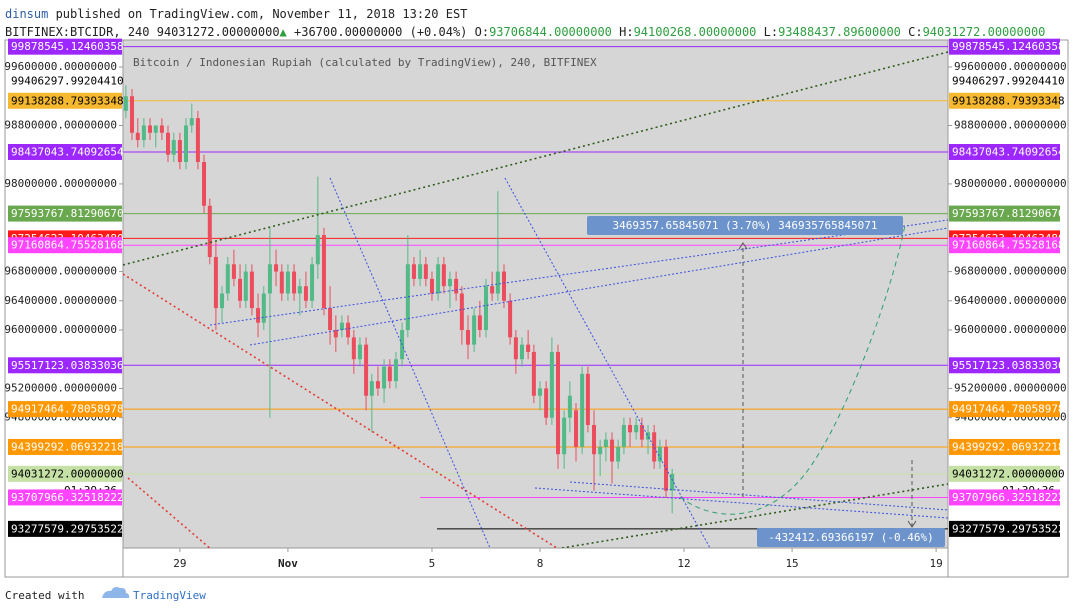 The image size is (1073, 613). I want to click on y-tick-label: 96000000.00000000, so click(60, 329).